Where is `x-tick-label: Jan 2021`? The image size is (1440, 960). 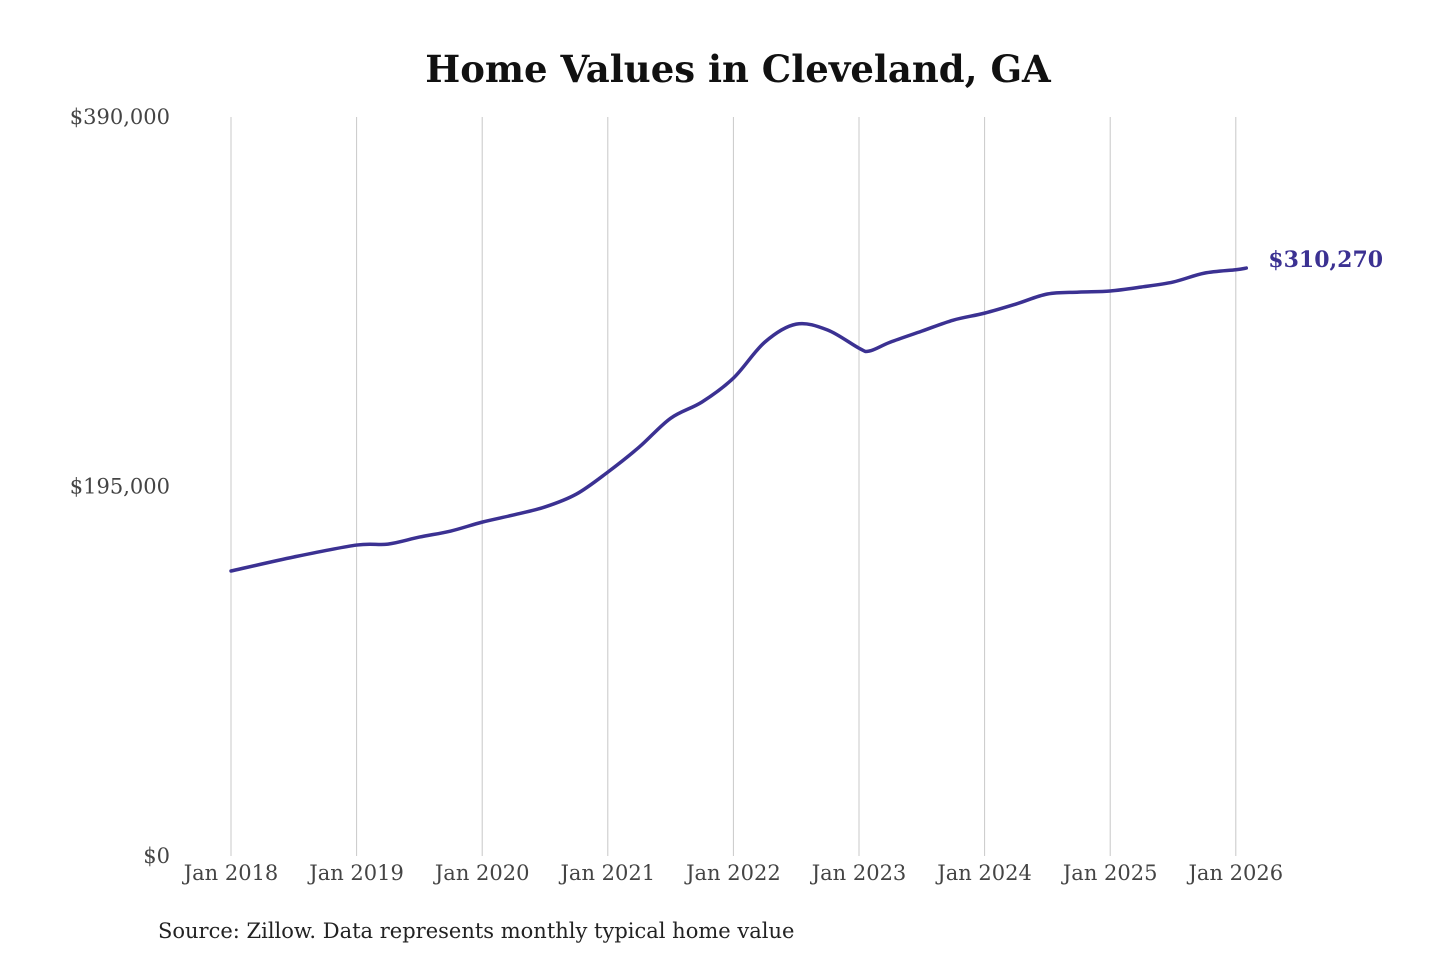 x-tick-label: Jan 2021 is located at coordinates (607, 873).